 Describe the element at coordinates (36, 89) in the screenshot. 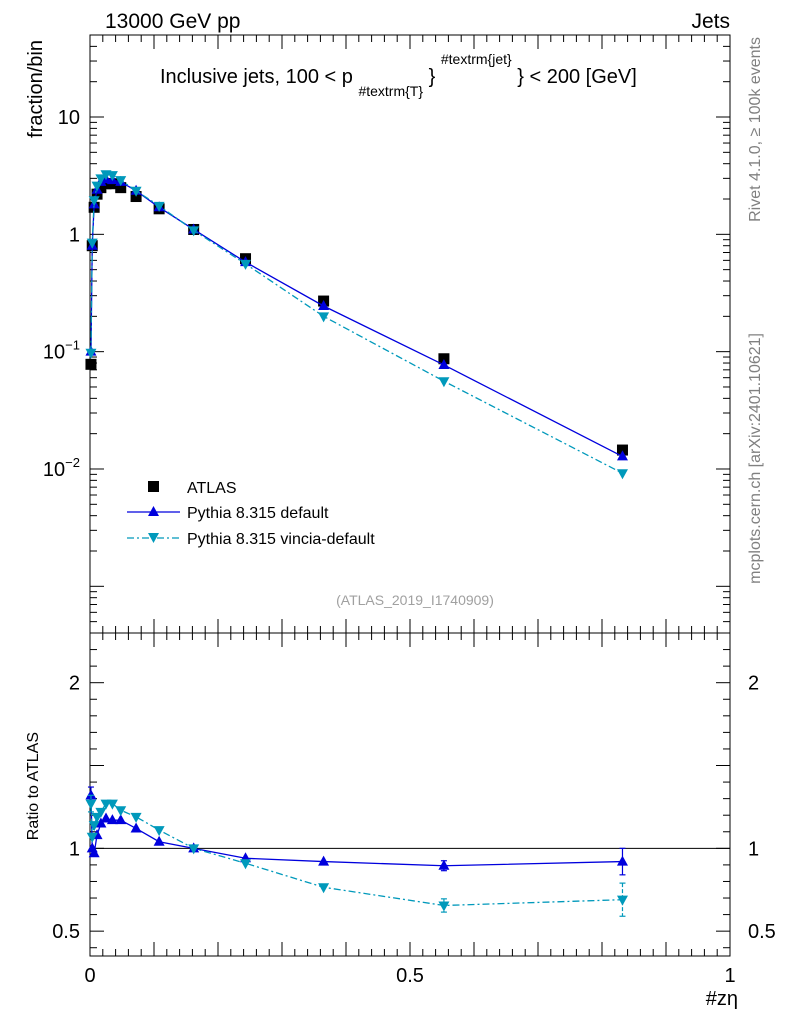

I see `y-axis-label: fraction/bin` at that location.